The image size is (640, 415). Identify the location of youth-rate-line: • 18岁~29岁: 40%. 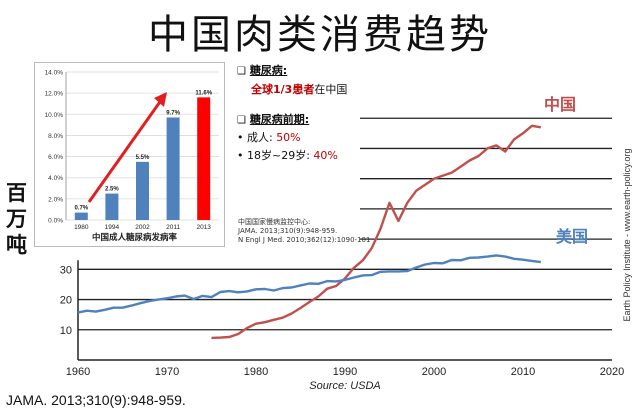
(337, 155).